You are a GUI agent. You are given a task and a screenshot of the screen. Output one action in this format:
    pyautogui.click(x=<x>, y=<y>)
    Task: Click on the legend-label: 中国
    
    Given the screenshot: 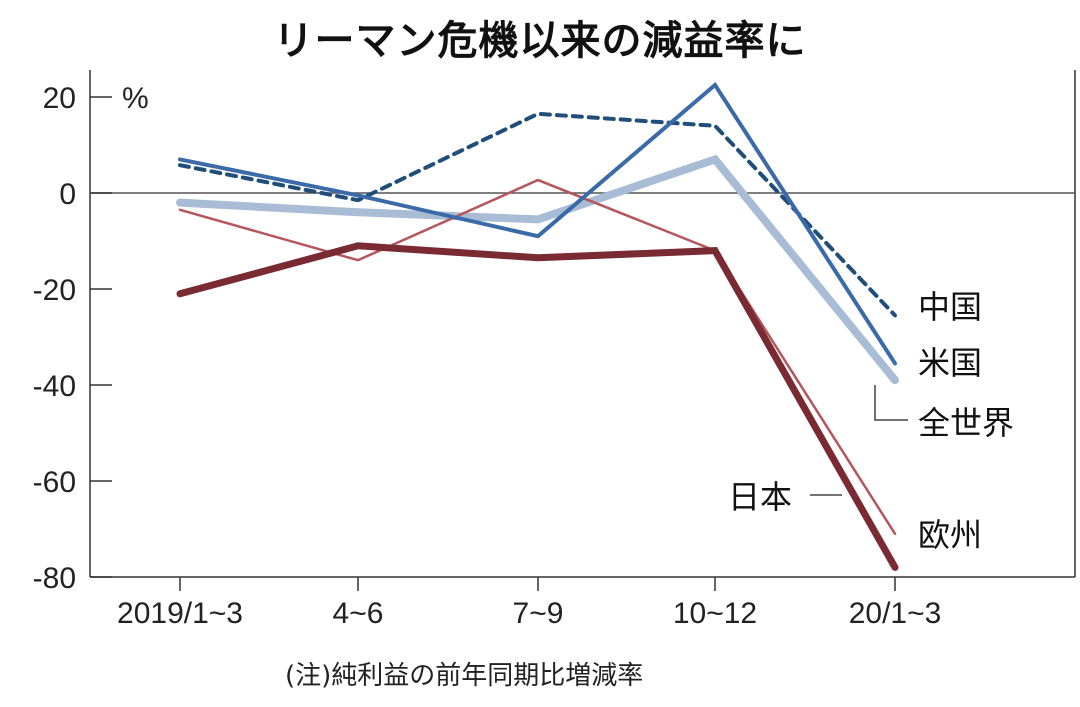 What is the action you would take?
    pyautogui.click(x=950, y=307)
    